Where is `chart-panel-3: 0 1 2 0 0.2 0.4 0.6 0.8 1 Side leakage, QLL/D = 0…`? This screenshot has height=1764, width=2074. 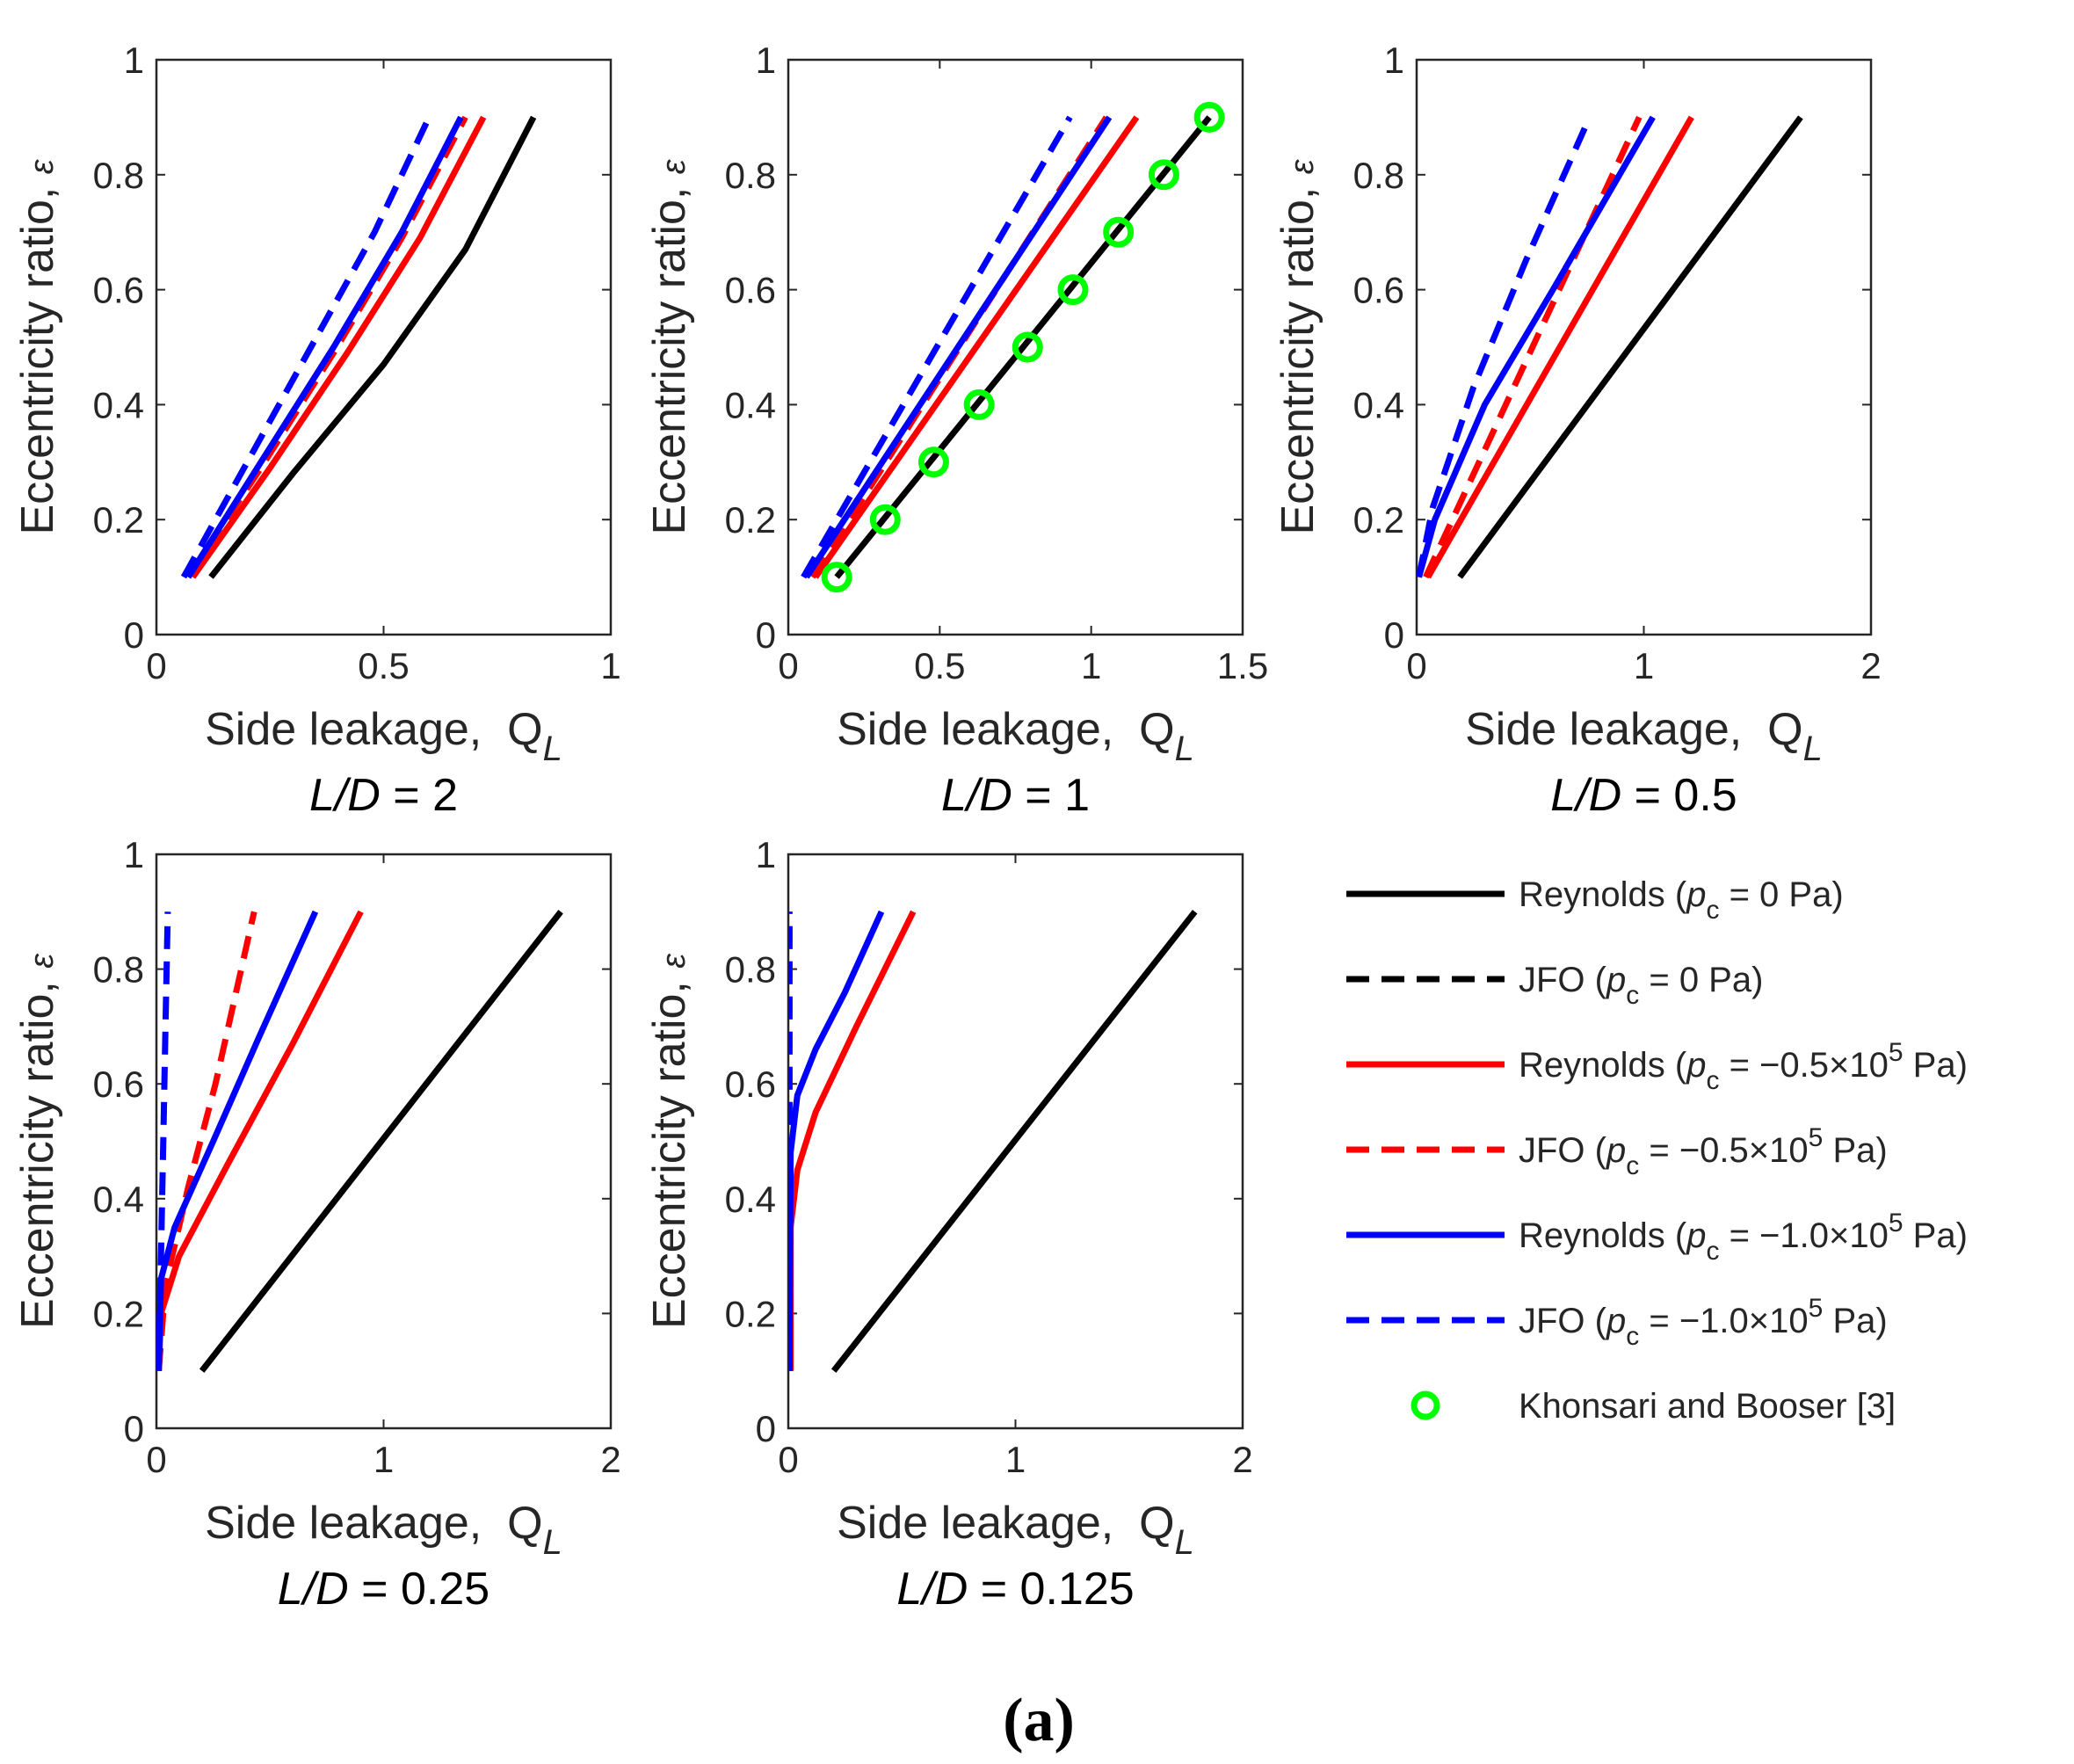 chart-panel-3: 0 1 2 0 0.2 0.4 0.6 0.8 1 Side leakage, QLL/D = 0… is located at coordinates (1577, 430).